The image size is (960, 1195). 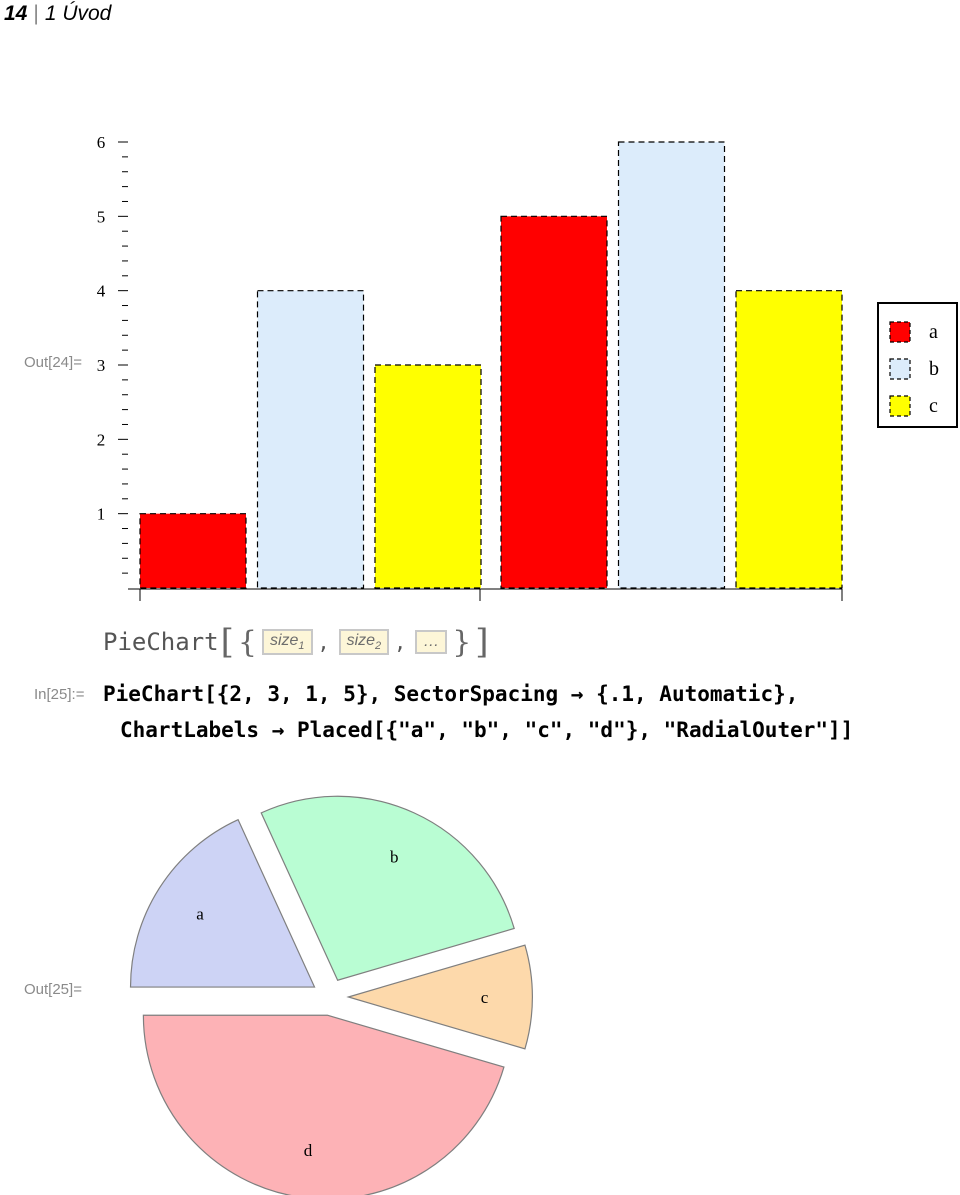 What do you see at coordinates (933, 332) in the screenshot?
I see `legend-label-a: a` at bounding box center [933, 332].